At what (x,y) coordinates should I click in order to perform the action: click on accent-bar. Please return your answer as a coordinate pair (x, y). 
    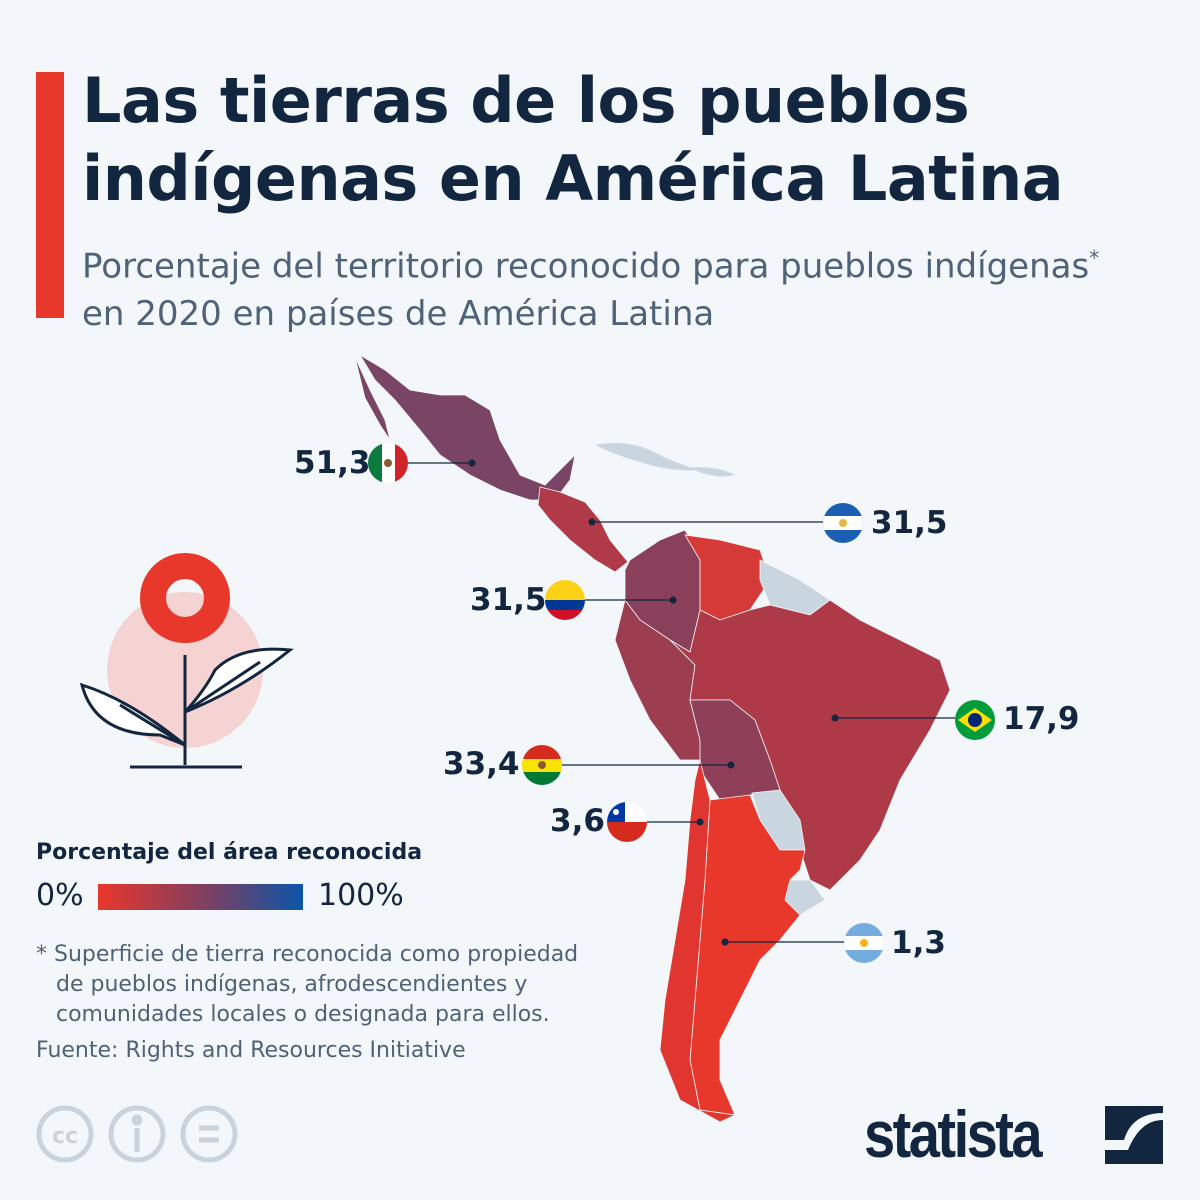
    Looking at the image, I should click on (50, 195).